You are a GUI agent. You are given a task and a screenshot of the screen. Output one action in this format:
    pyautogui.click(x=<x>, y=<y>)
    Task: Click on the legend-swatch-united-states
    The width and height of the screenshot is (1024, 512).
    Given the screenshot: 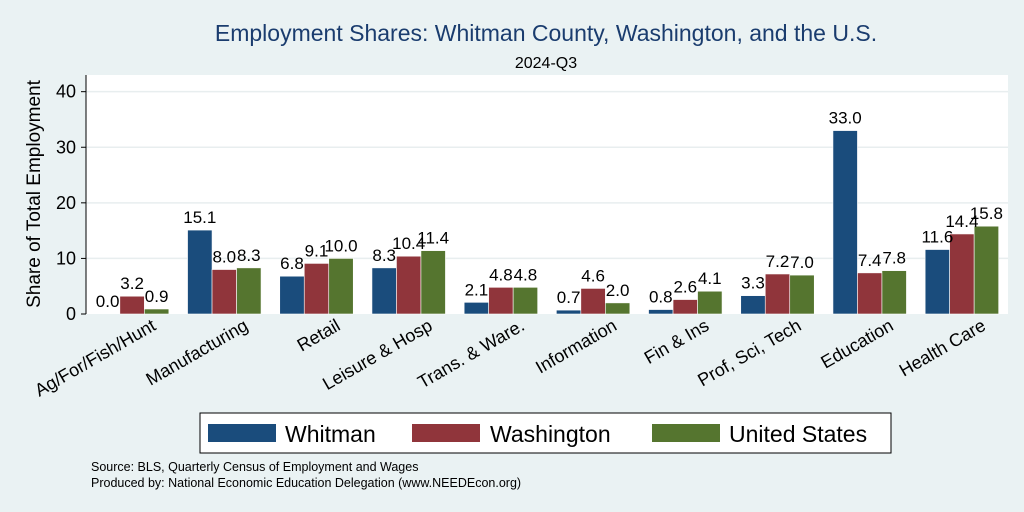 What is the action you would take?
    pyautogui.click(x=686, y=433)
    